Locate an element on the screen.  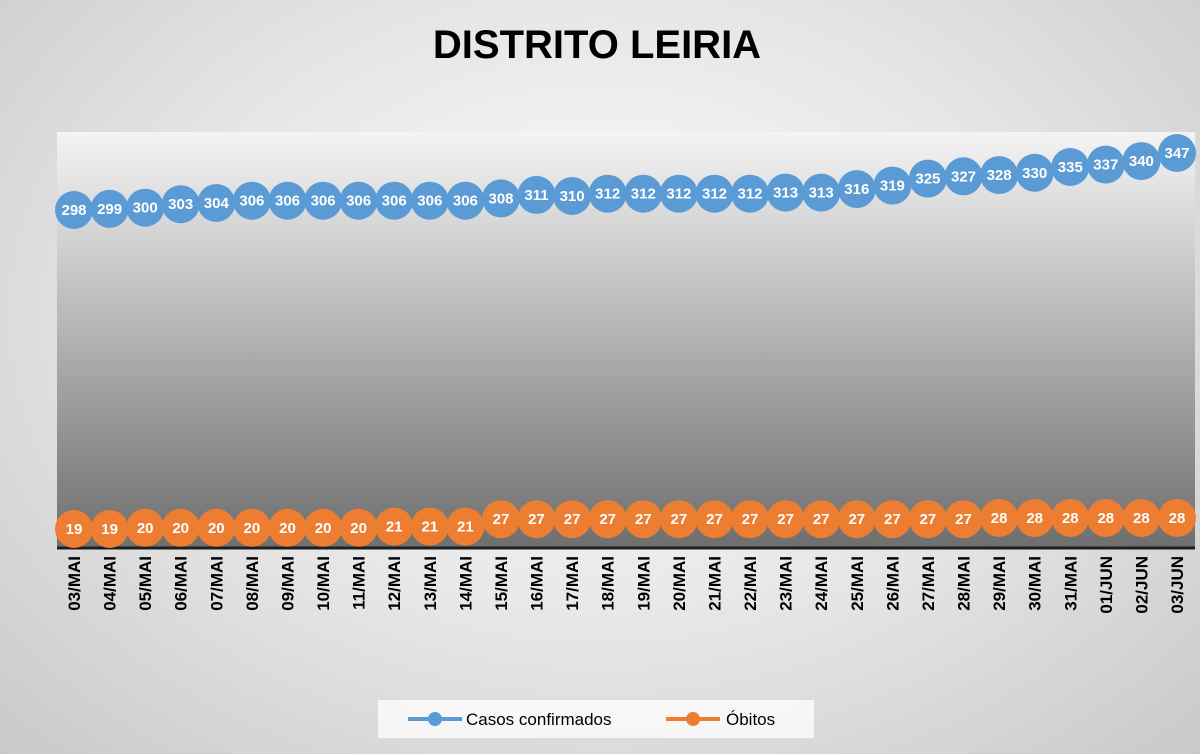
legend-label: Óbitos is located at coordinates (750, 719).